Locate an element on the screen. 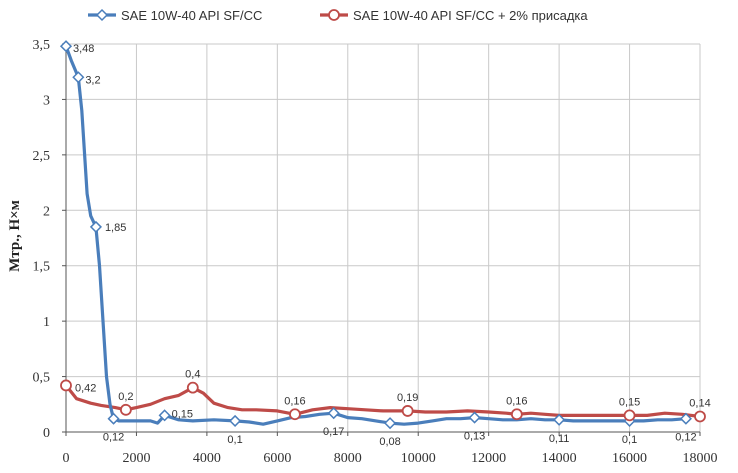 This screenshot has width=738, height=473. y-tick-label: 0 is located at coordinates (46, 433).